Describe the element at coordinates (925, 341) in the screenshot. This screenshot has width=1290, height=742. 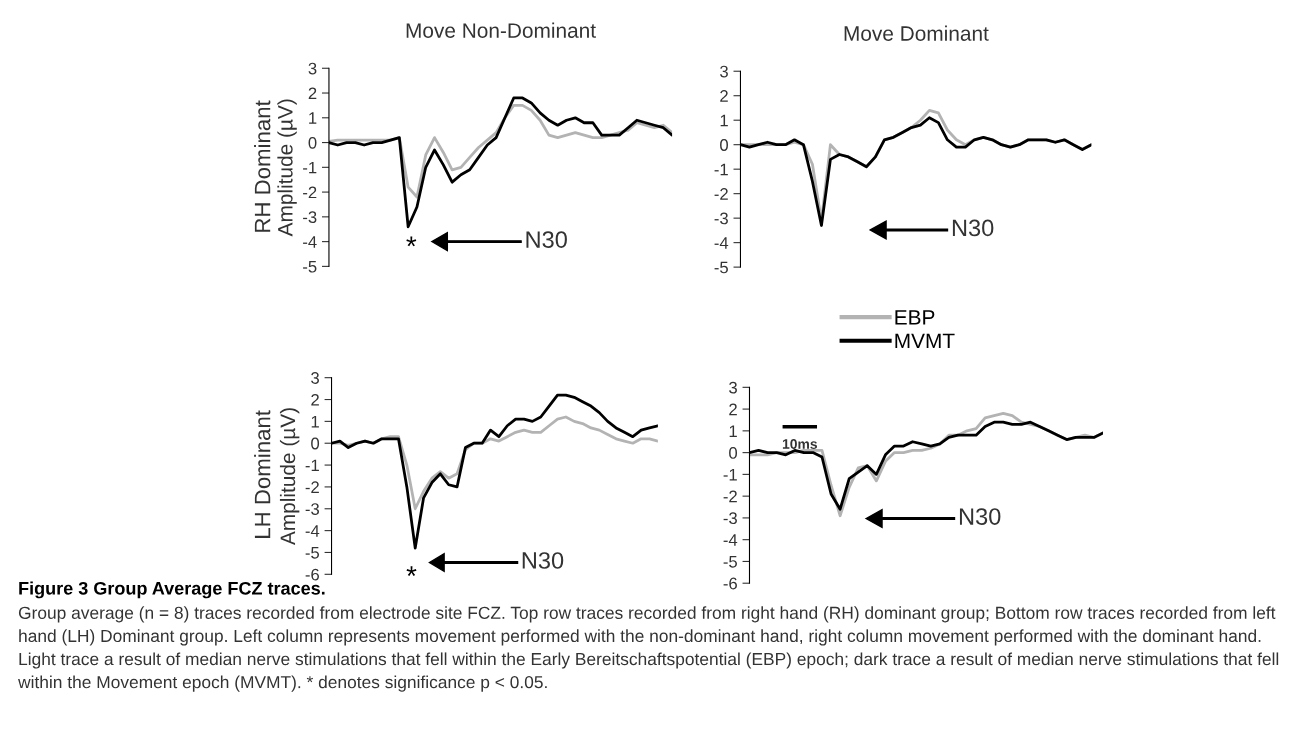
I see `legend-label: MVMT` at that location.